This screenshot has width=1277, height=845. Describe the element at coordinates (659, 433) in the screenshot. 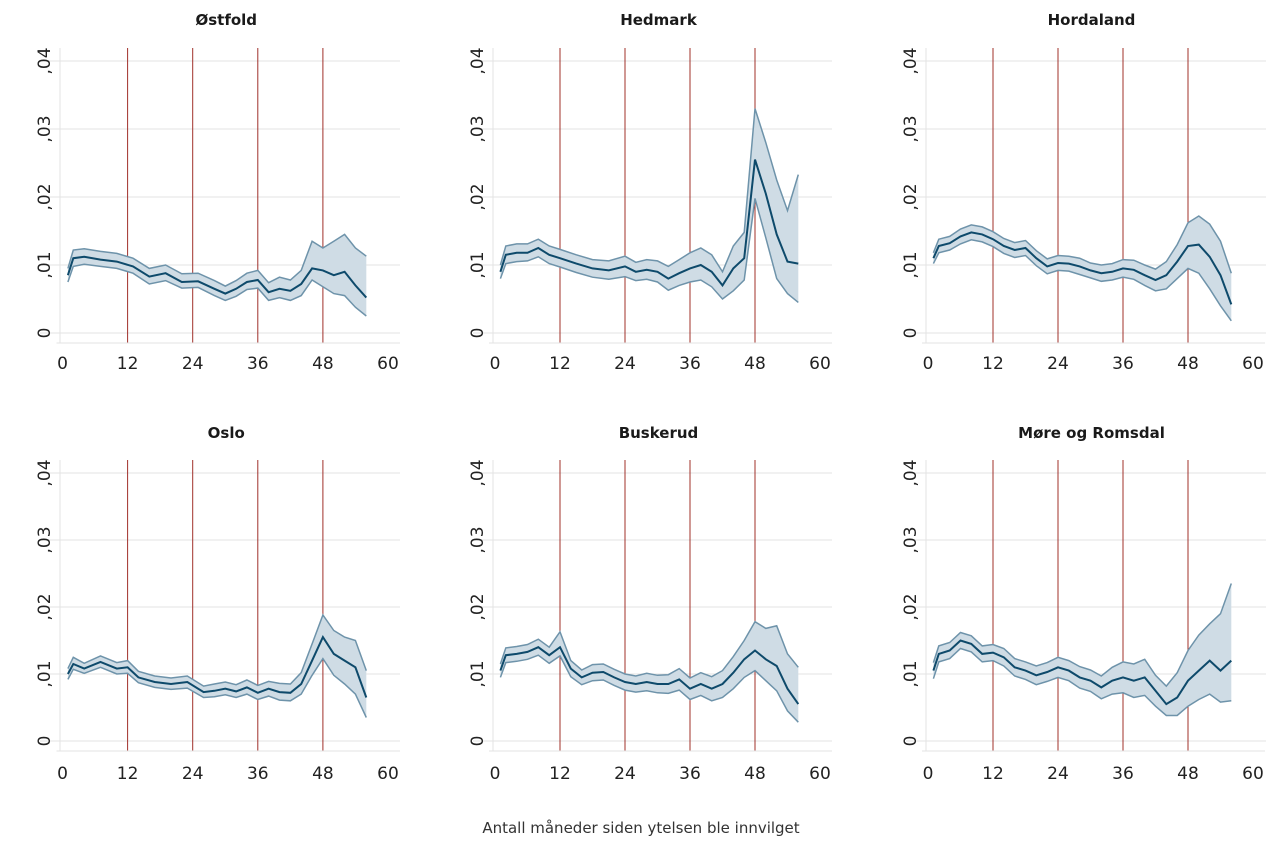

I see `panel-title: Buskerud` at that location.